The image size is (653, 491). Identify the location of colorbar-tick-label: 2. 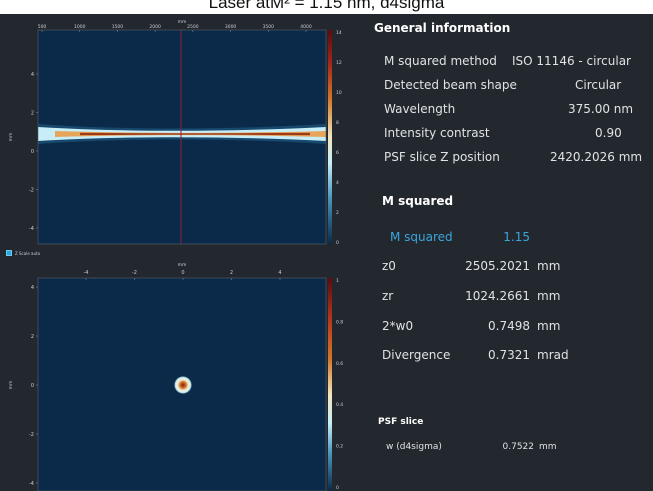
(337, 213).